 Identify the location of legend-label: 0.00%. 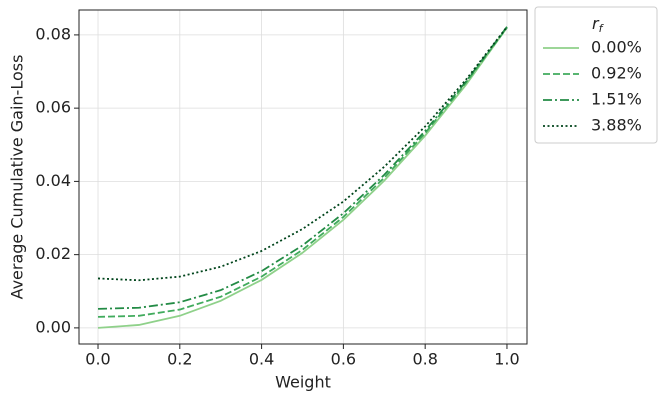
(616, 47).